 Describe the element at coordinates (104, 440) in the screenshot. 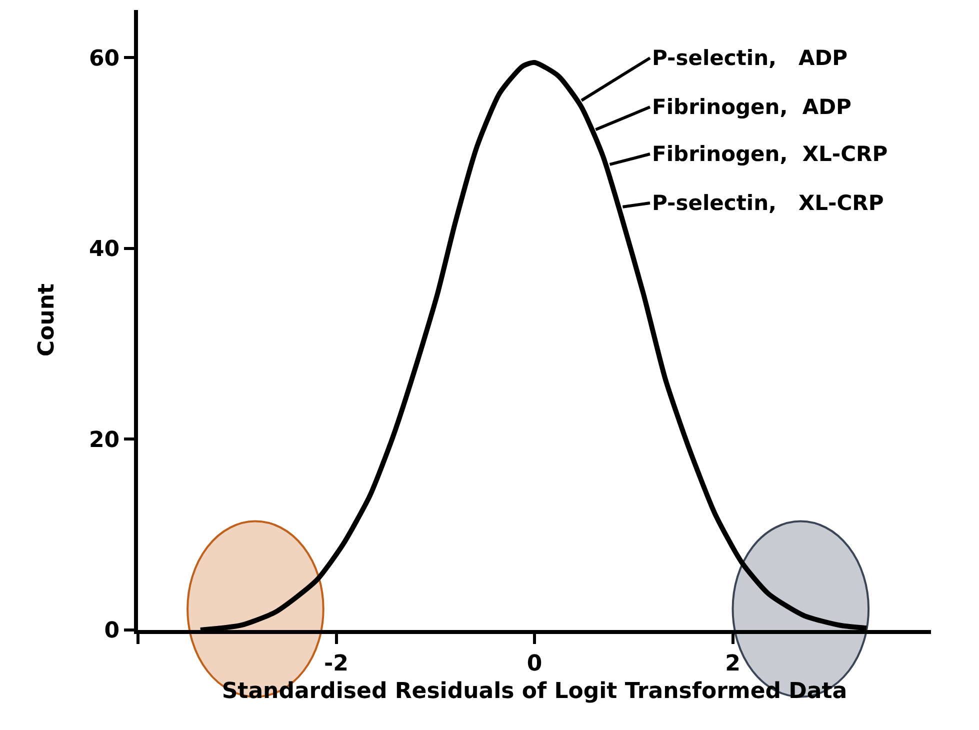

I see `y-tick-label: 20` at that location.